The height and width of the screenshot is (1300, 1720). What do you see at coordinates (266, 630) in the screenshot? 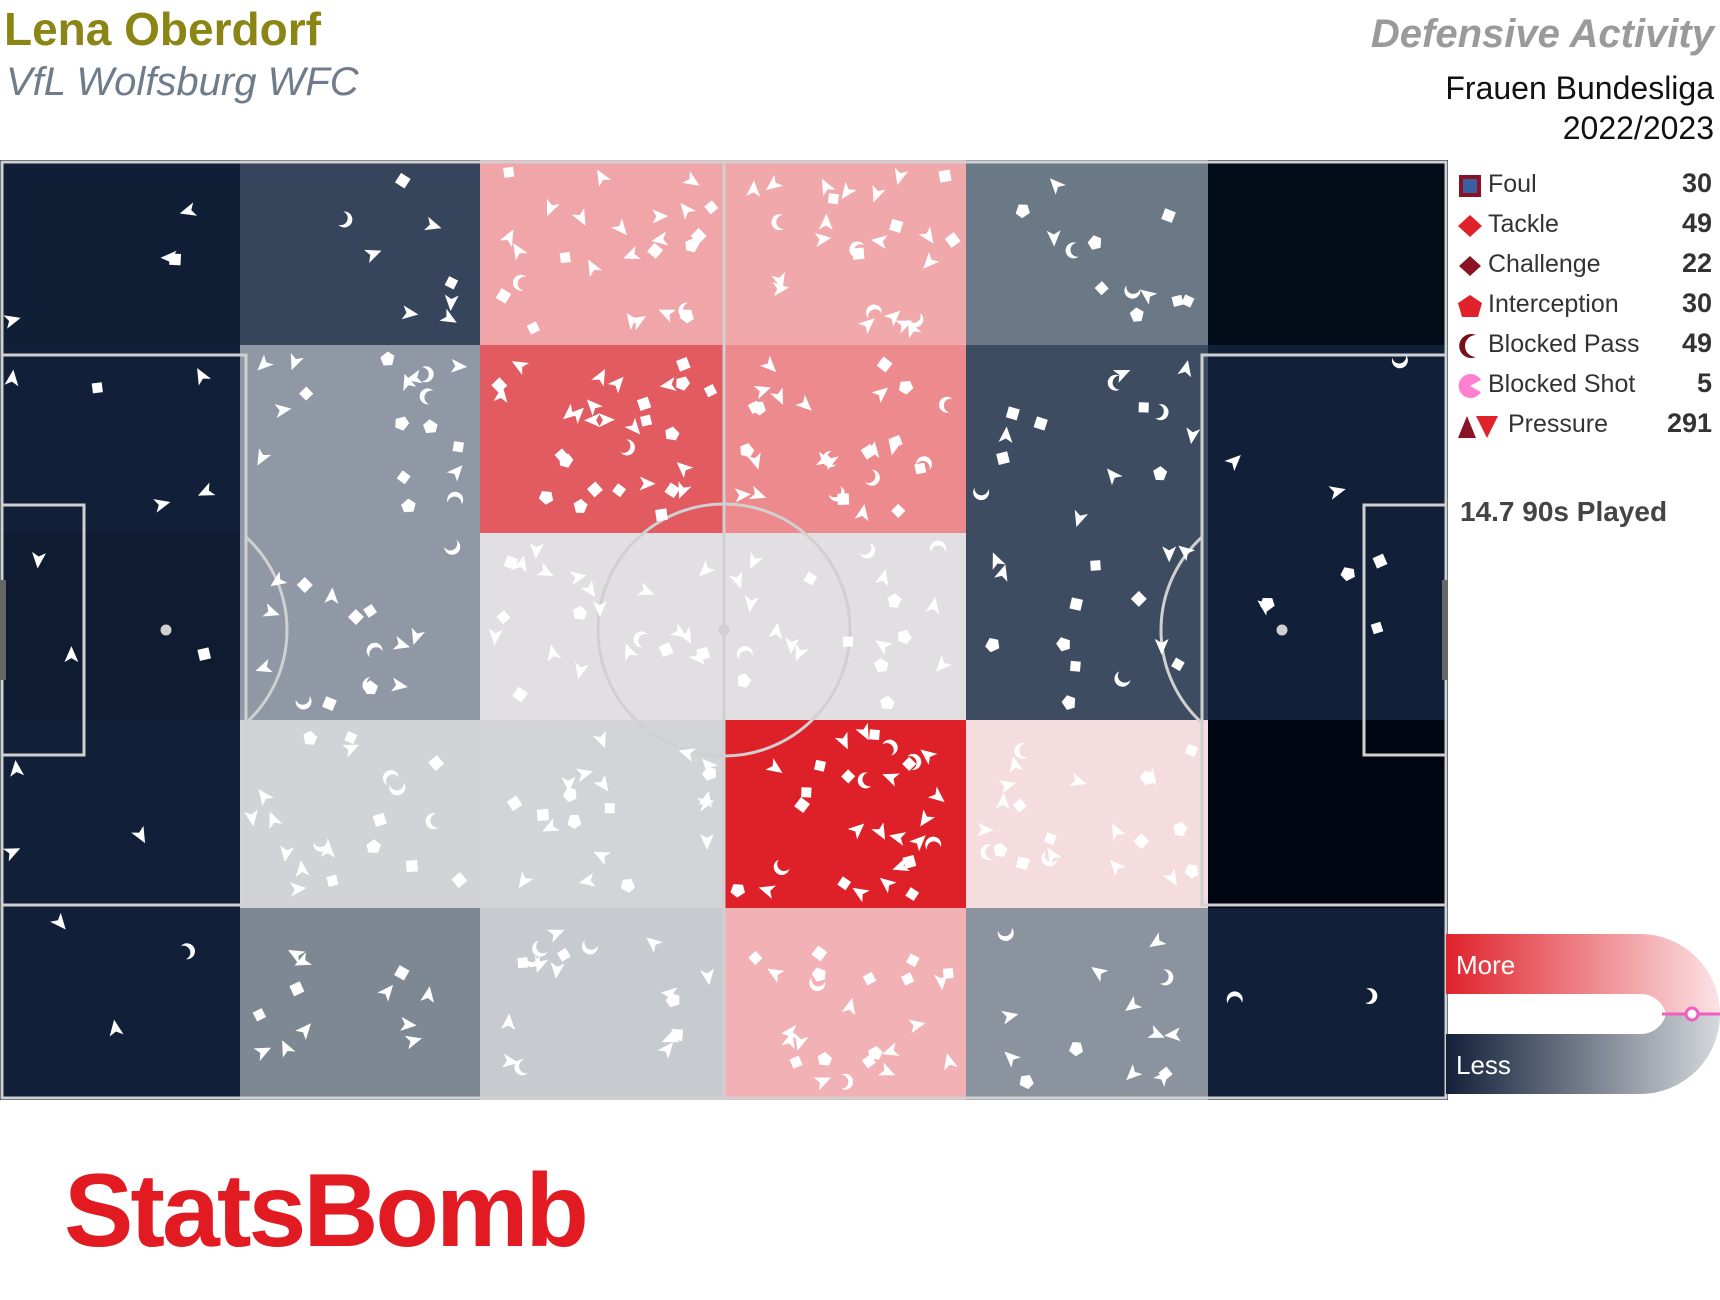
I see `left-penalty-arc` at bounding box center [266, 630].